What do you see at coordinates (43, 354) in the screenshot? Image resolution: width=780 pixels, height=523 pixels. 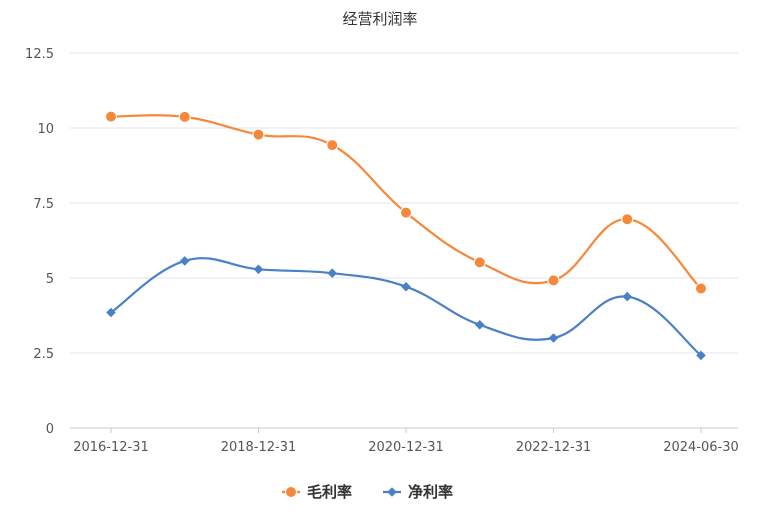 I see `y-tick-label: 2.5` at bounding box center [43, 354].